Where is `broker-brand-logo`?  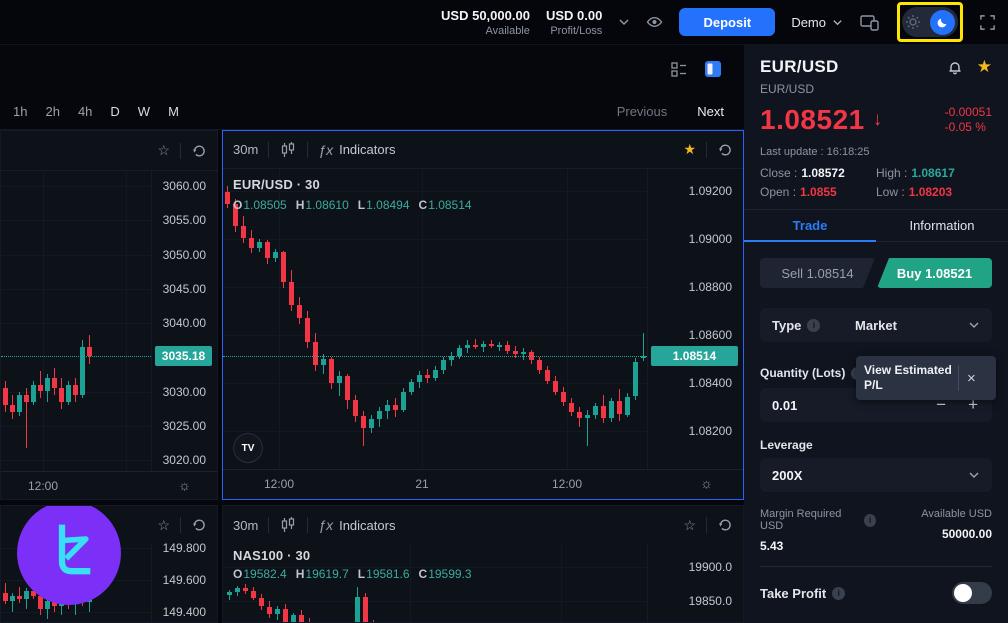 broker-brand-logo is located at coordinates (69, 555).